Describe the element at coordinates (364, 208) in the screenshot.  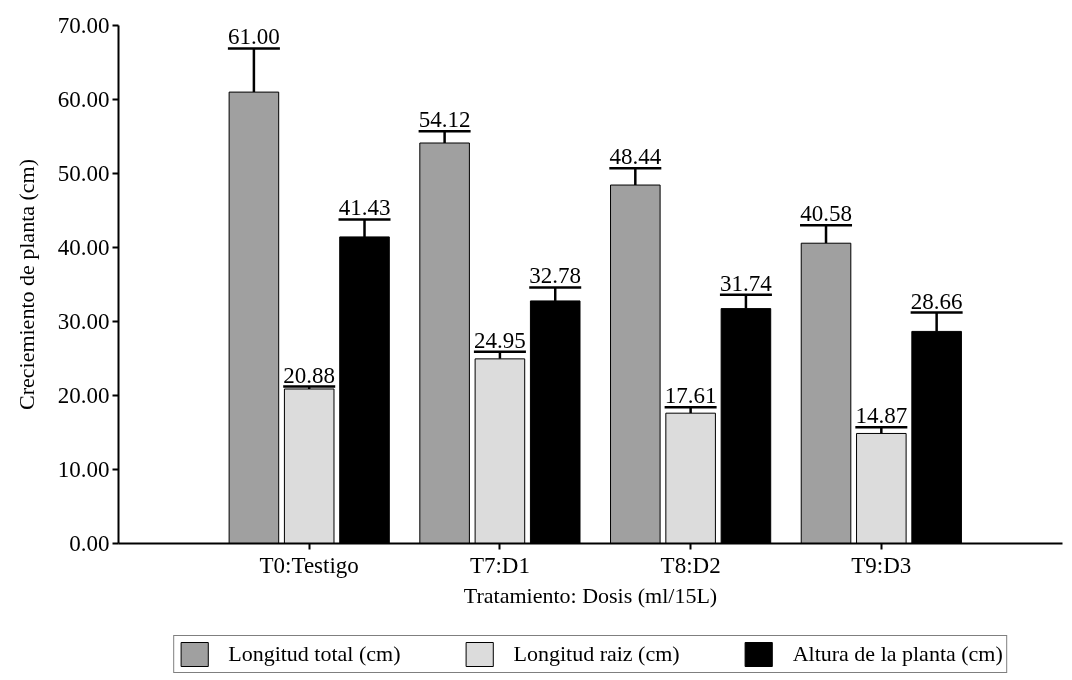
I see `data-label: 41.43` at that location.